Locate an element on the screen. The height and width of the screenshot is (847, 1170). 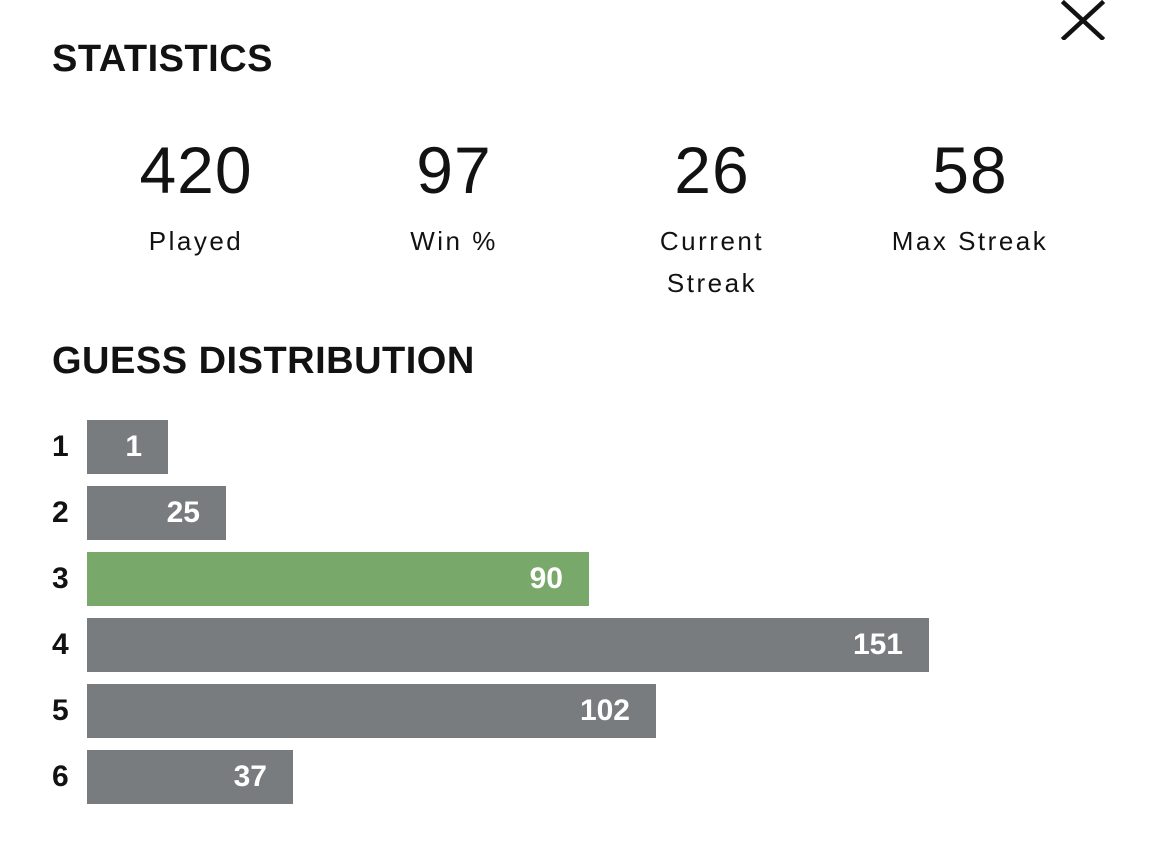
guess-number: 5 is located at coordinates (60, 710).